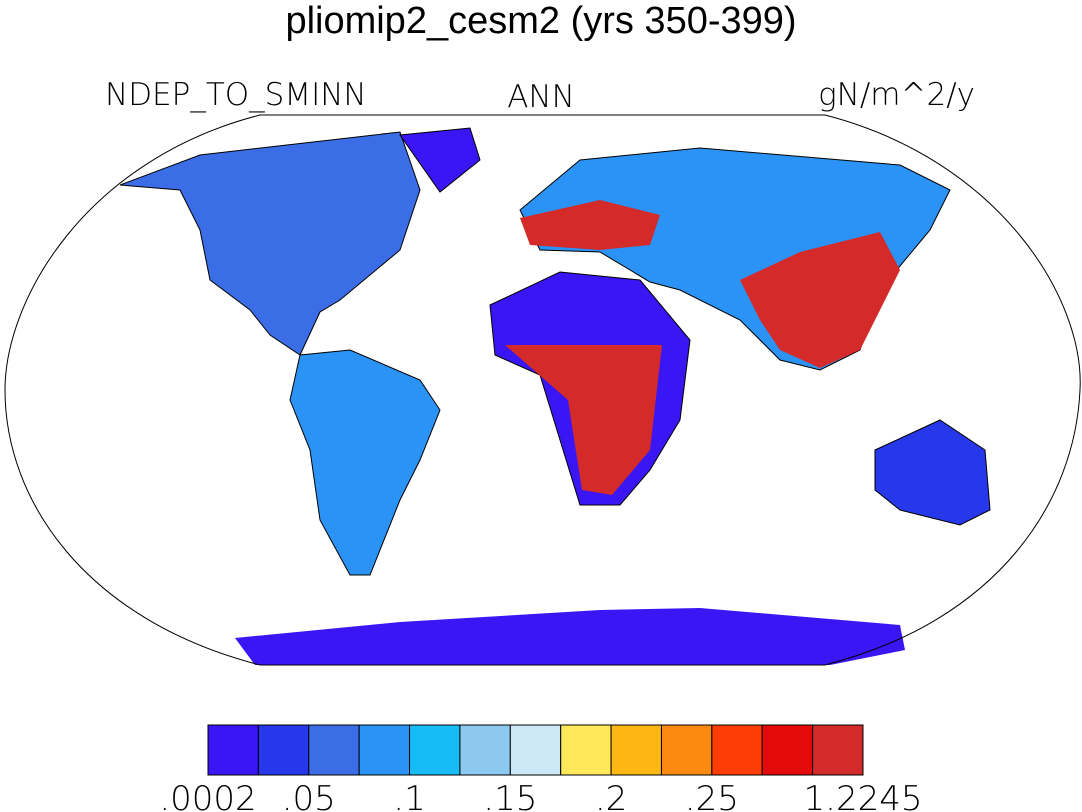  What do you see at coordinates (590, 225) in the screenshot?
I see `europe-high` at bounding box center [590, 225].